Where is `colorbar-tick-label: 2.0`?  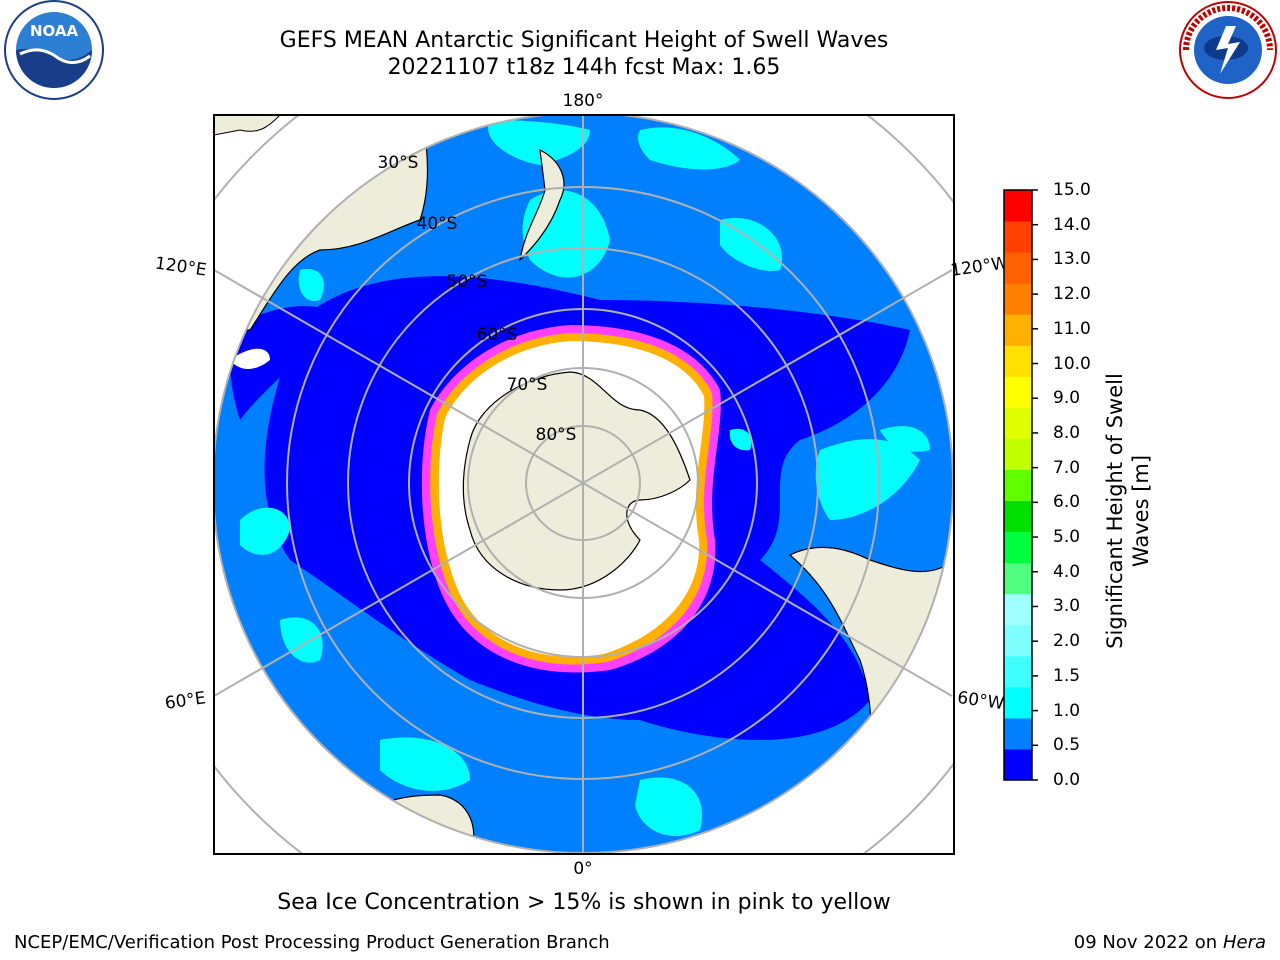
colorbar-tick-label: 2.0 is located at coordinates (1067, 641).